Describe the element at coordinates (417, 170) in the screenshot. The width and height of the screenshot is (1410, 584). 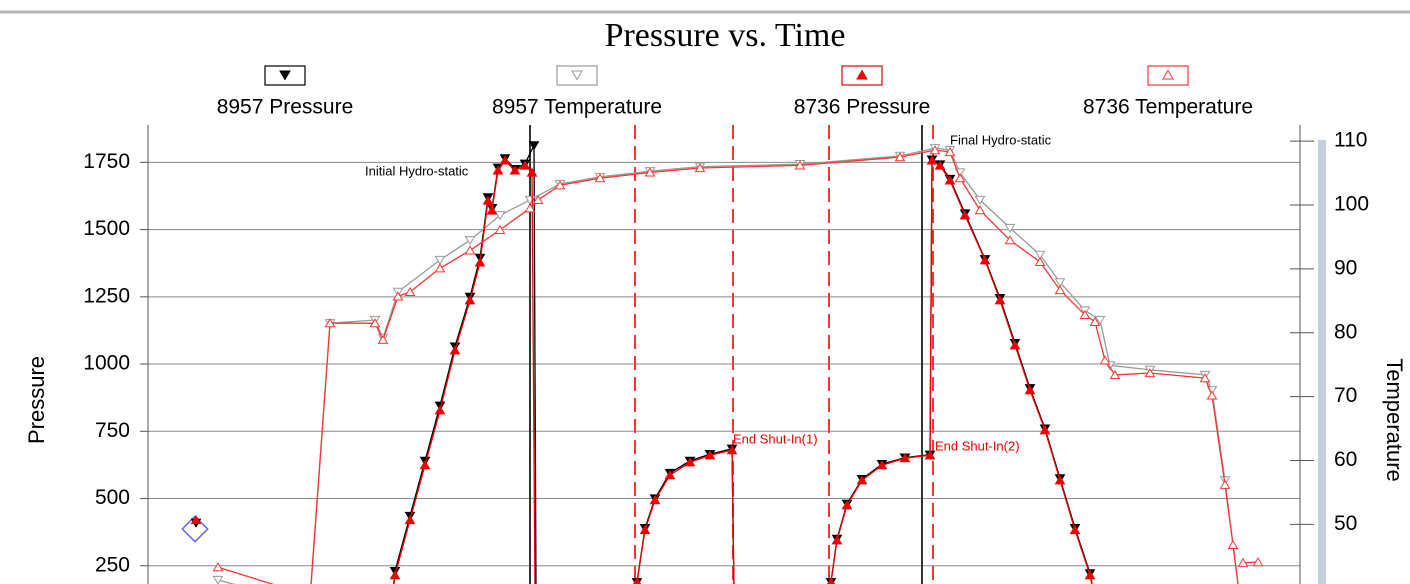
I see `annotation: Initial Hydro-static` at that location.